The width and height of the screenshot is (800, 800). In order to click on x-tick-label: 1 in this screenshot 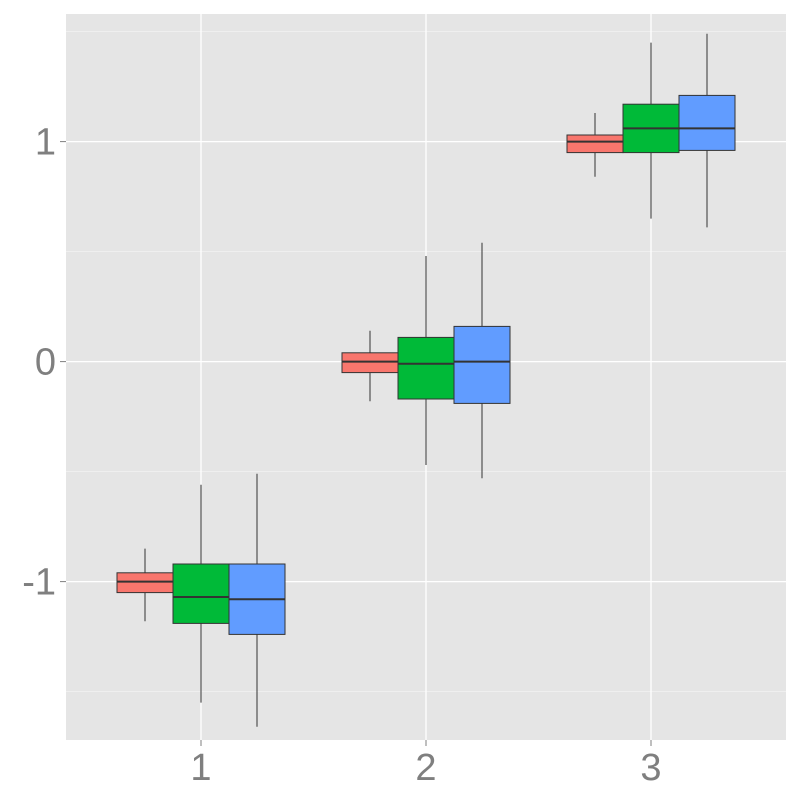, I will do `click(200, 768)`.